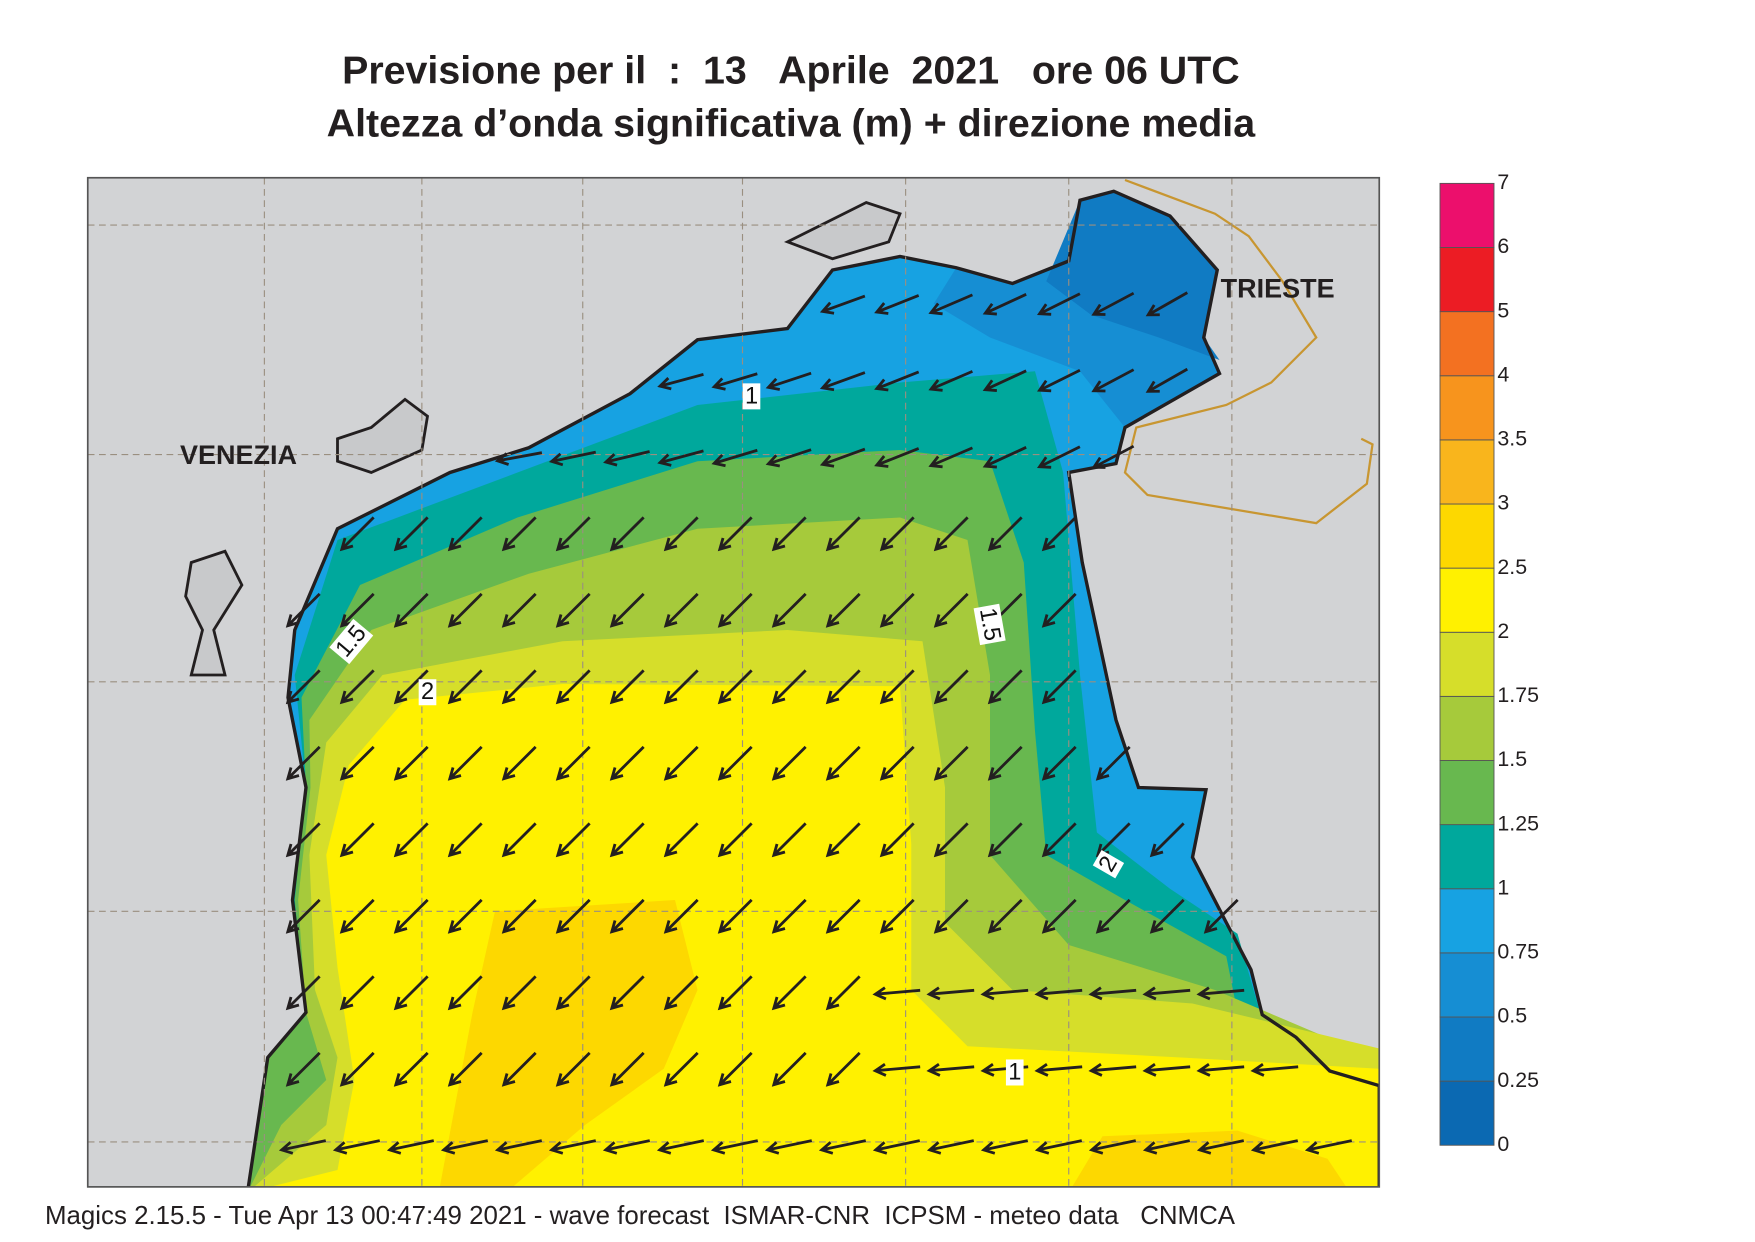 The image size is (1755, 1242). What do you see at coordinates (1278, 288) in the screenshot?
I see `place-label: TRIESTE` at bounding box center [1278, 288].